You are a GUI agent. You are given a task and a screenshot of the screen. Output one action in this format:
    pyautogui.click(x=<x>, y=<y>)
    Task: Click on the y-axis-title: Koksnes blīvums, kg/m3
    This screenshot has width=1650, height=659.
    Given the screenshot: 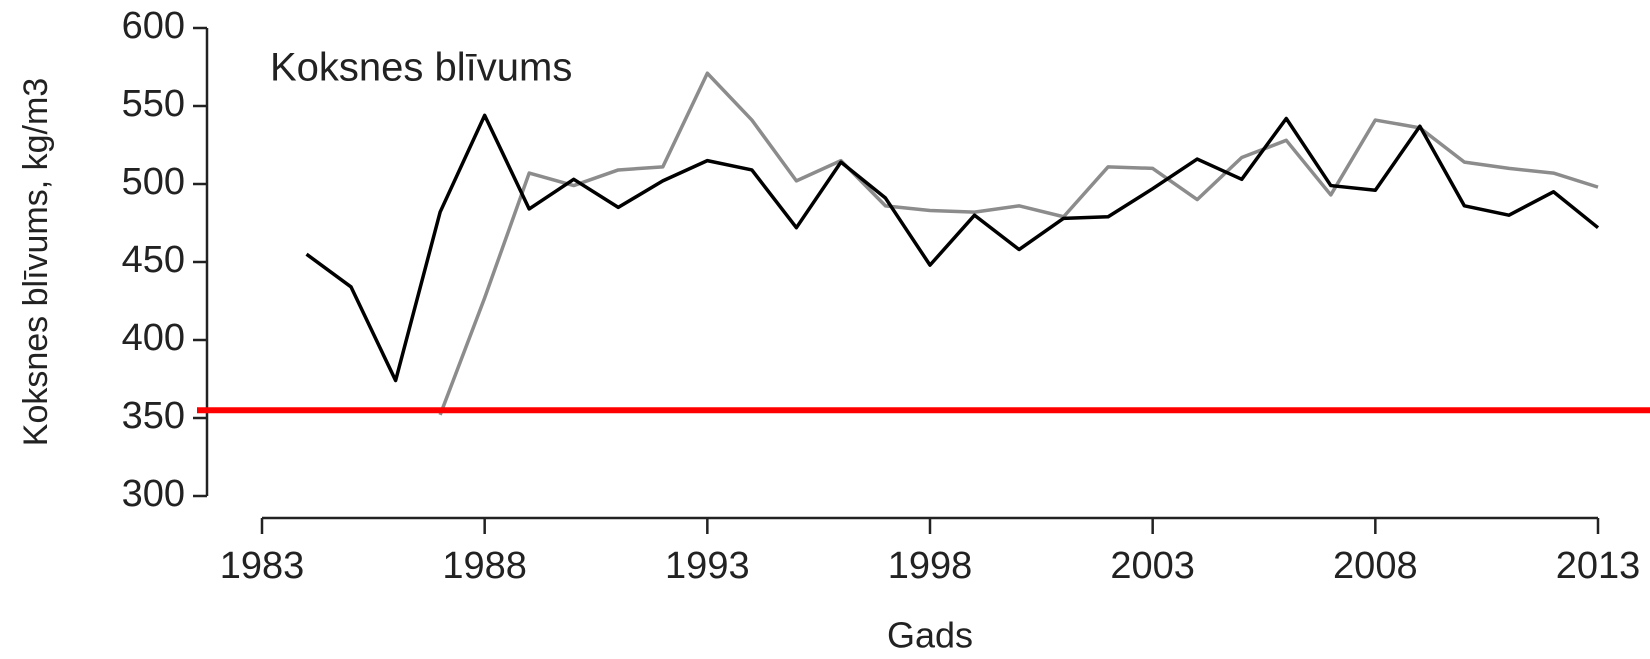 What is the action you would take?
    pyautogui.click(x=36, y=262)
    